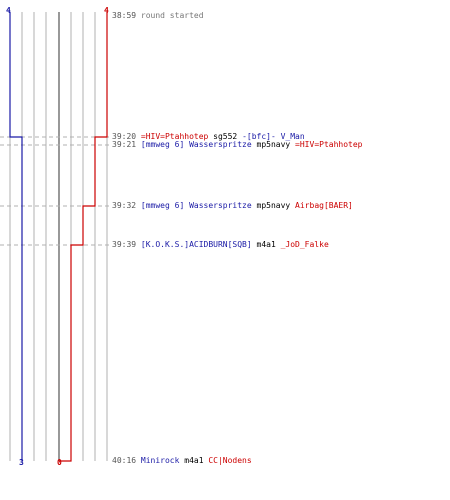 The width and height of the screenshot is (450, 500). Describe the element at coordinates (324, 205) in the screenshot. I see `red-player-name: Airbag[BAER]` at that location.